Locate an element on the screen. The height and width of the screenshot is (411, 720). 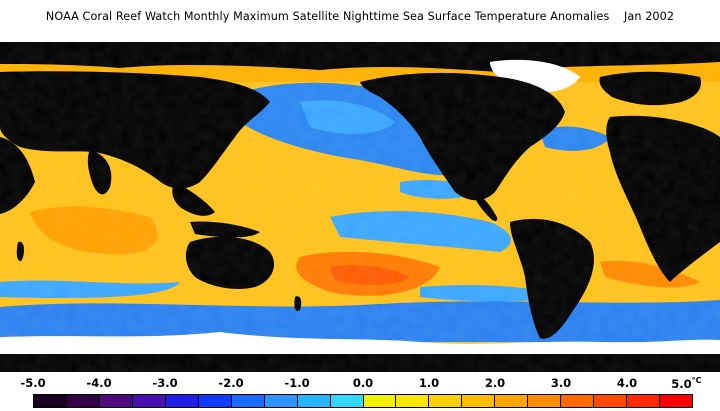
legend-tick-label: 0.0 is located at coordinates (363, 383).